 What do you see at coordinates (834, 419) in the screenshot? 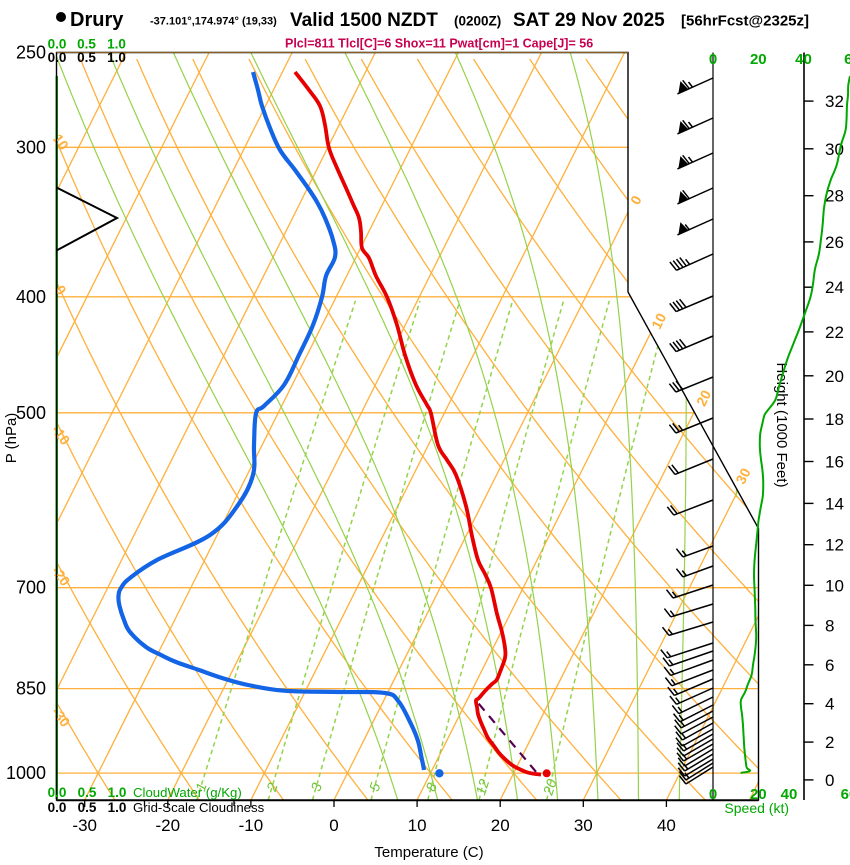
I see `svg-text: 18` at bounding box center [834, 419].